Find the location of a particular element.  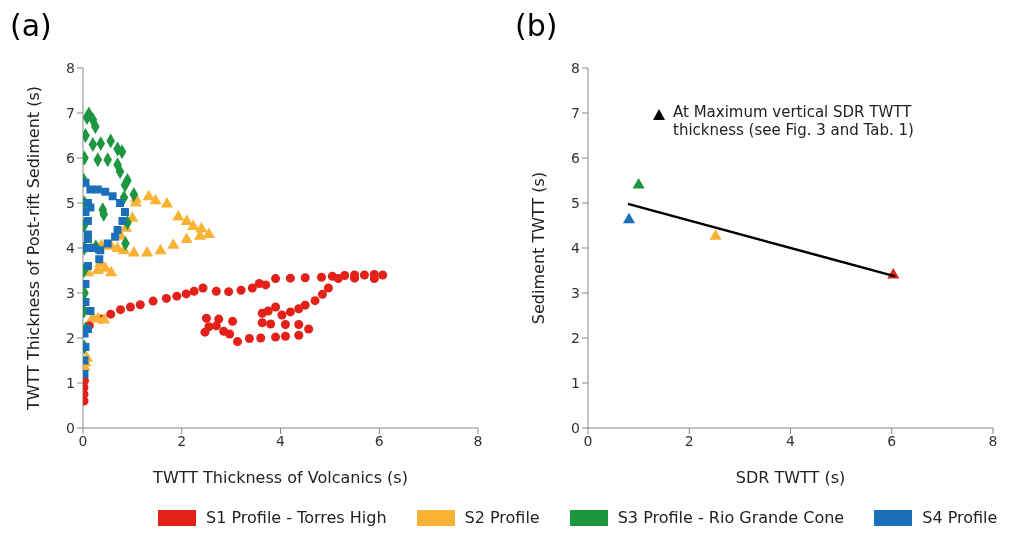

text: At Maximum vertical SDR TWTT thickness (see Fig. 3 and Tab. 1) is located at coordinates (794, 121).